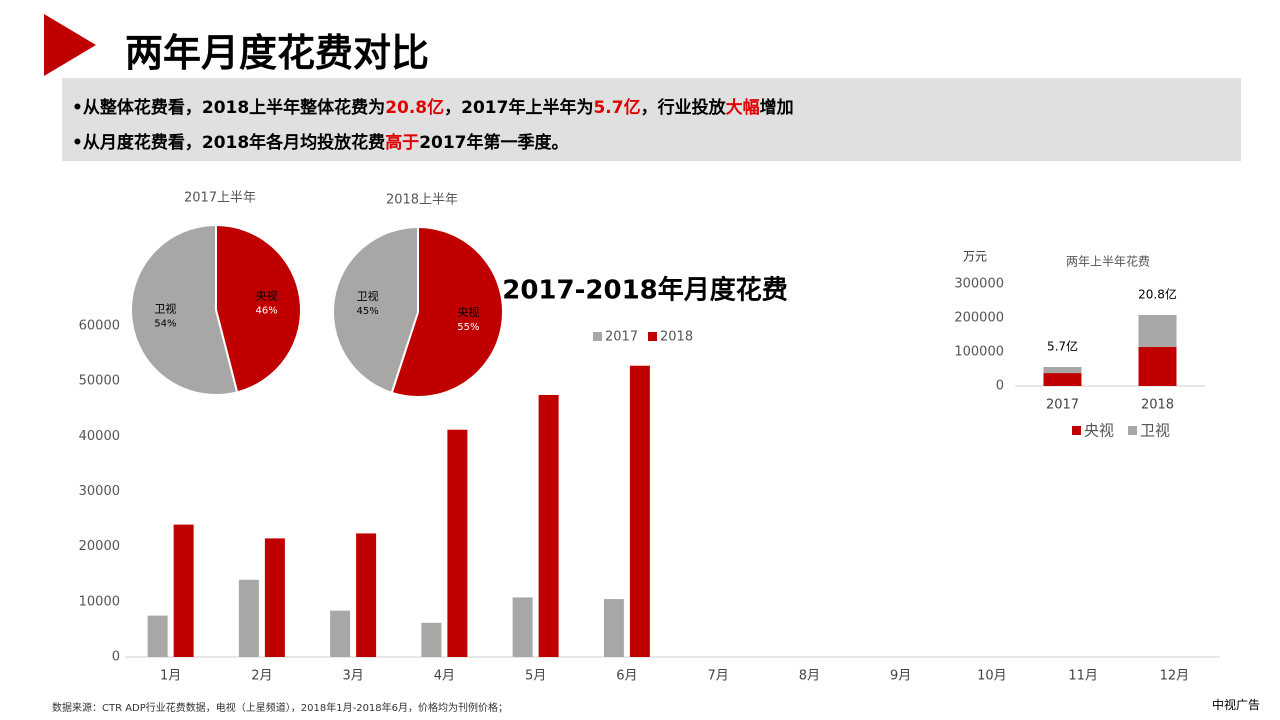  Describe the element at coordinates (170, 676) in the screenshot. I see `x-tick-label: 1月` at that location.